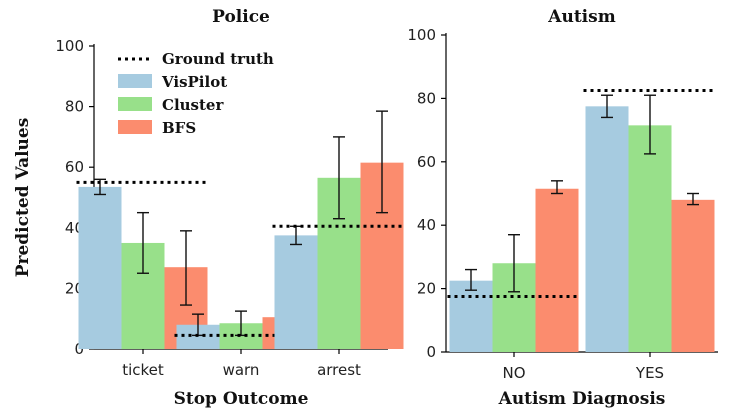 The width and height of the screenshot is (745, 414). I want to click on y-tick-label: 40, so click(426, 225).